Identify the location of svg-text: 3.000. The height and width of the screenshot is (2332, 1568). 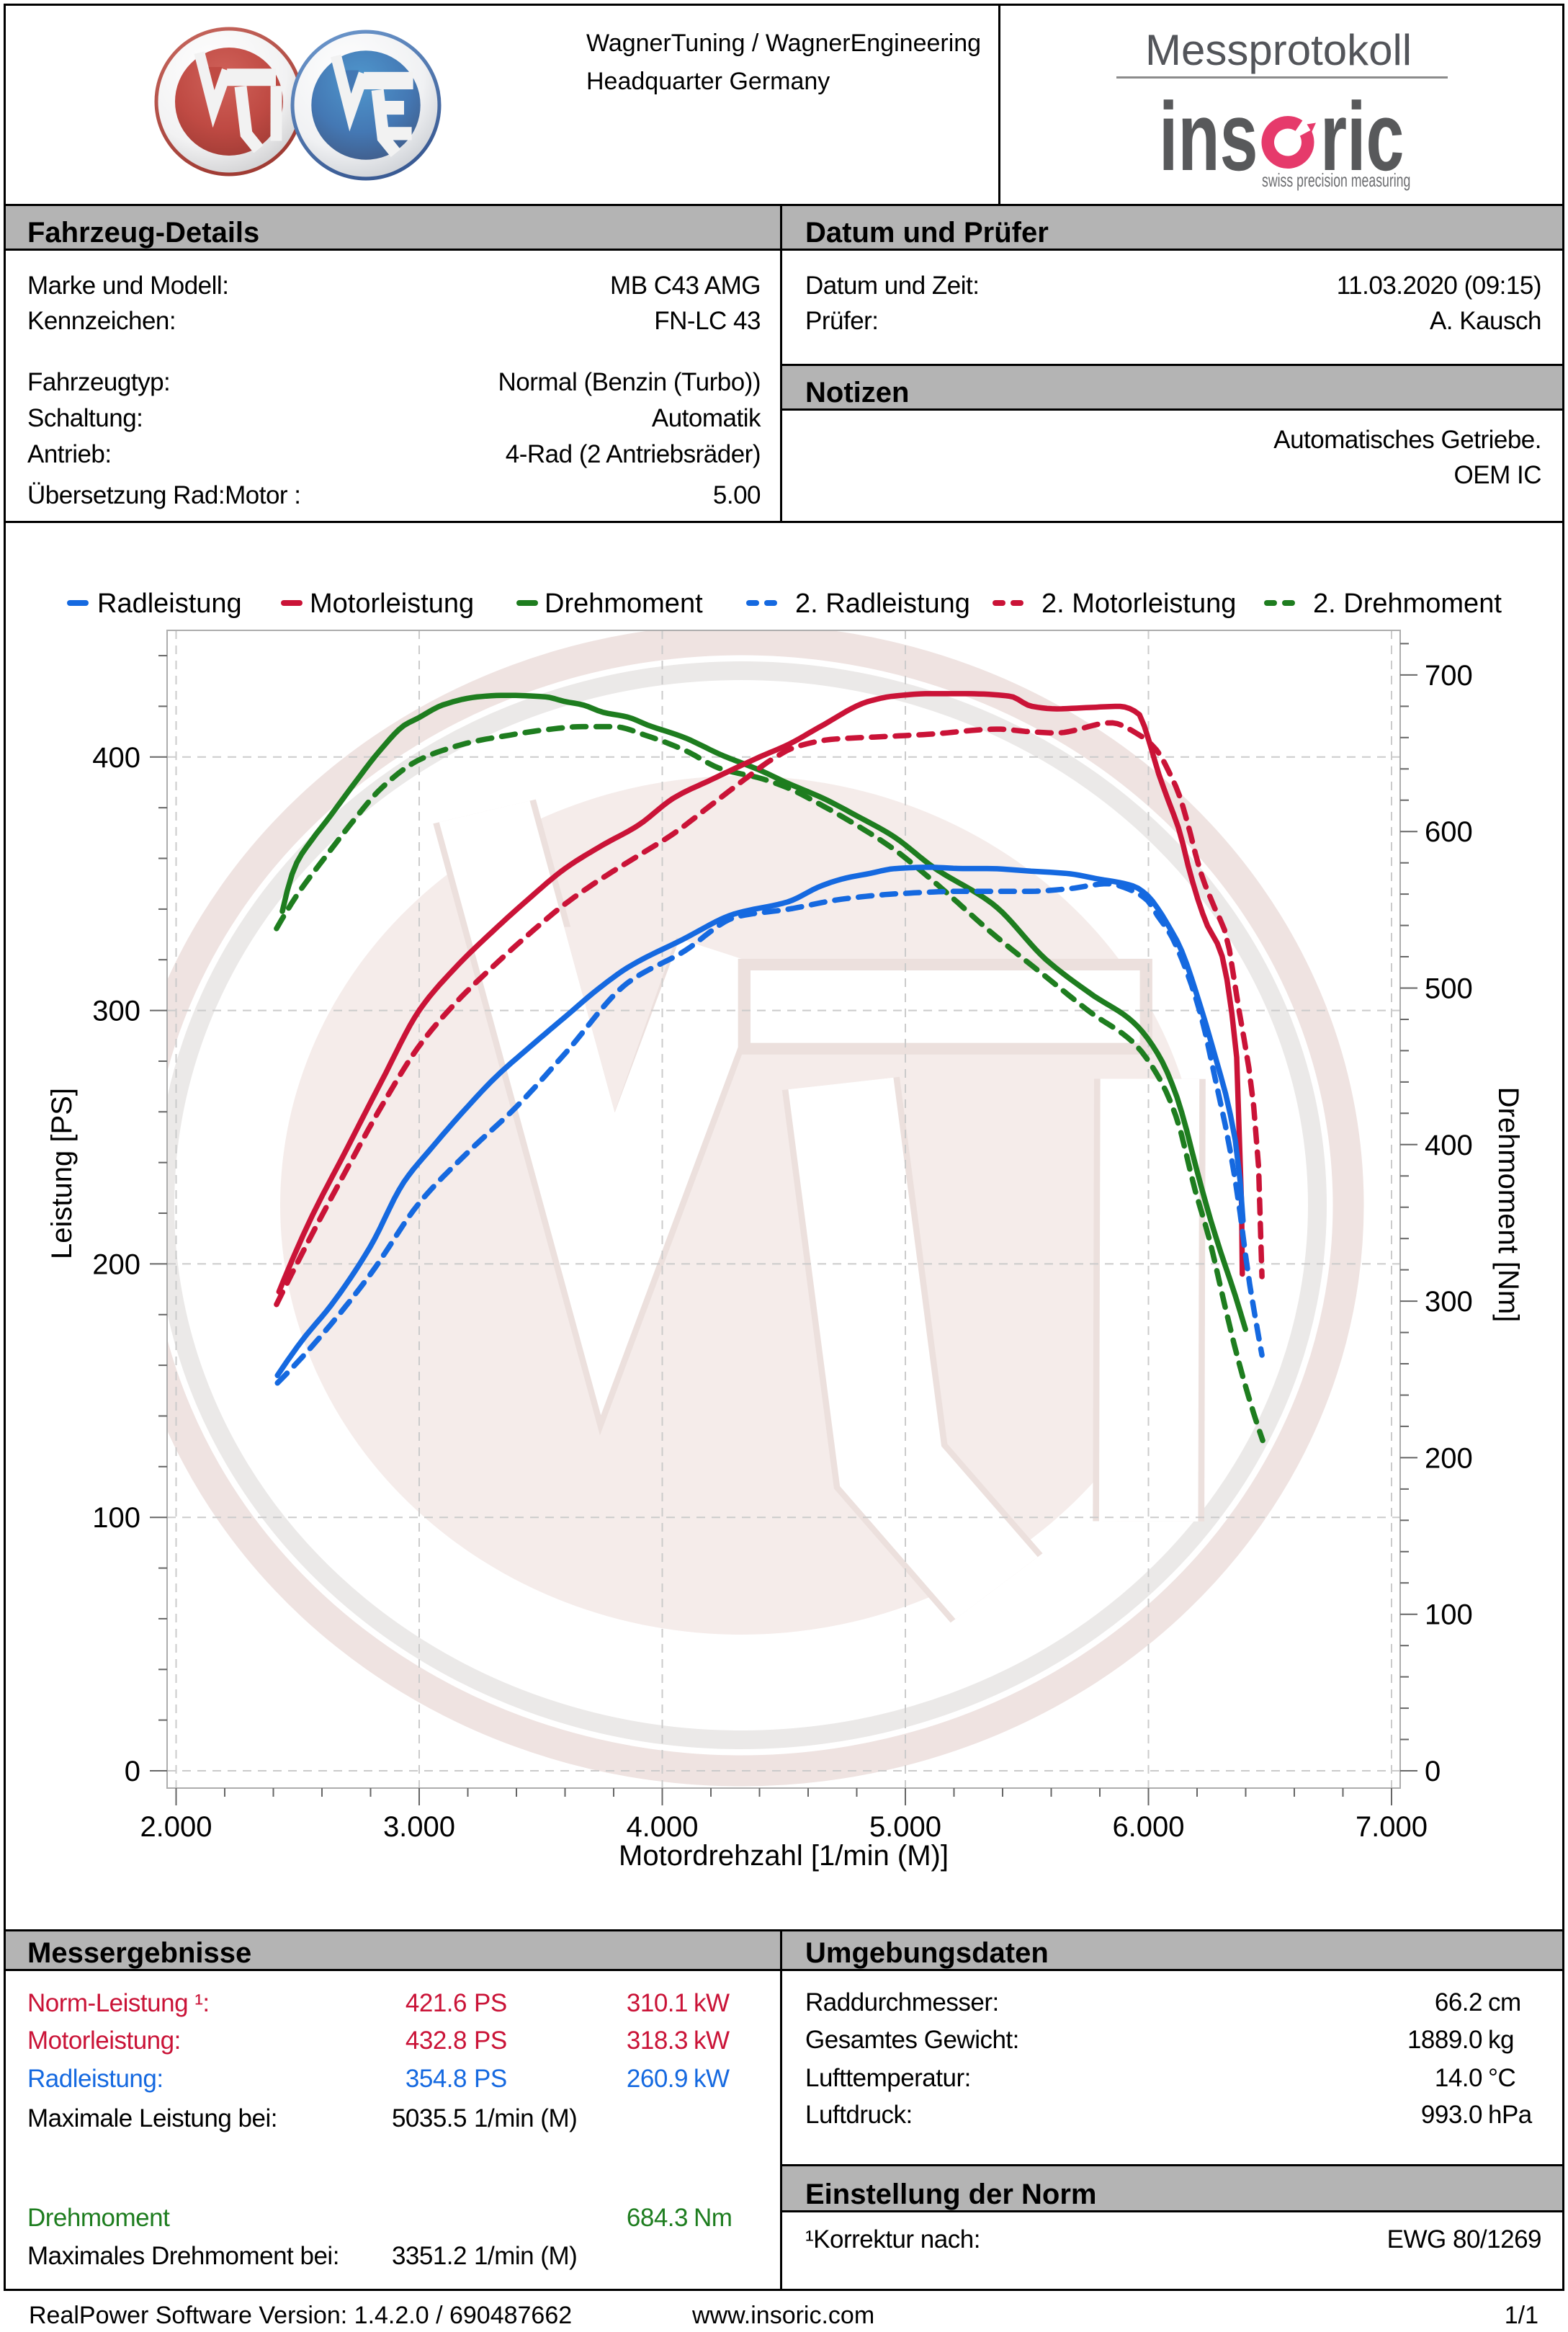
(419, 1827).